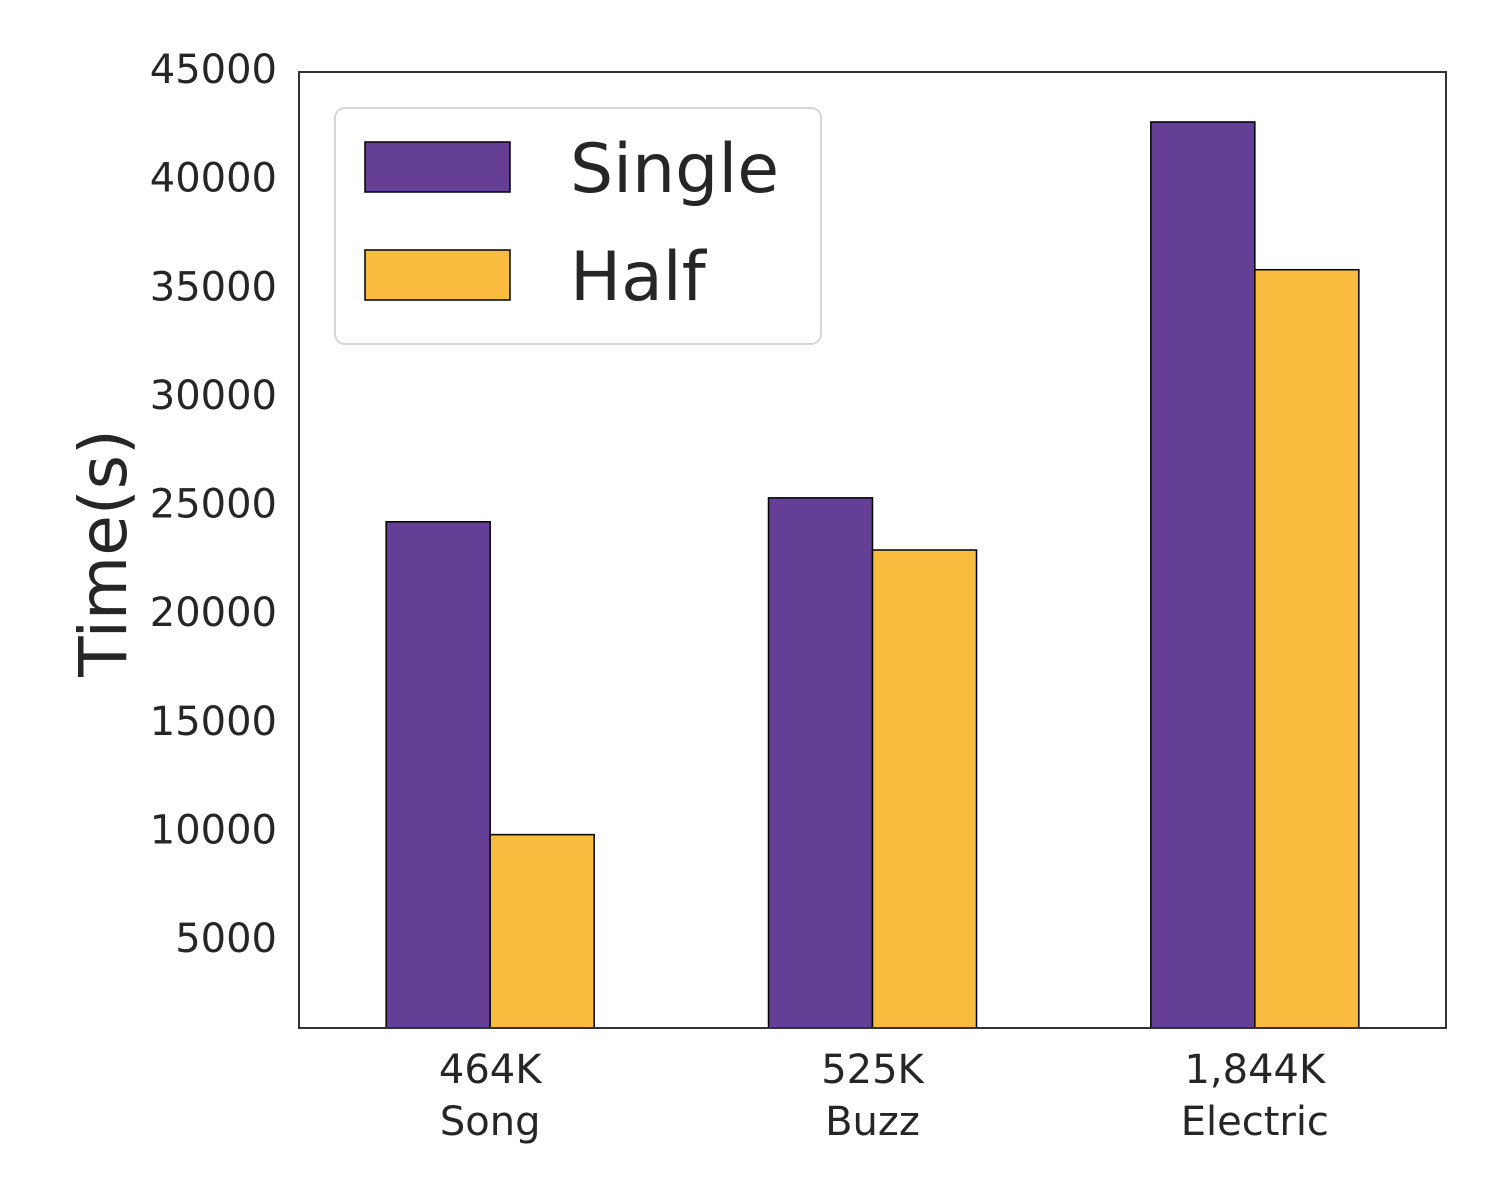  What do you see at coordinates (820, 763) in the screenshot?
I see `bar-single-buzz` at bounding box center [820, 763].